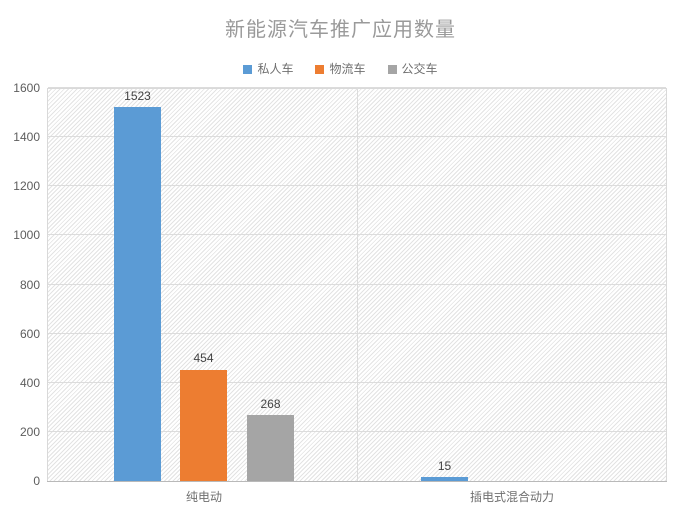  I want to click on y-axis-tick-label: 400, so click(29, 382).